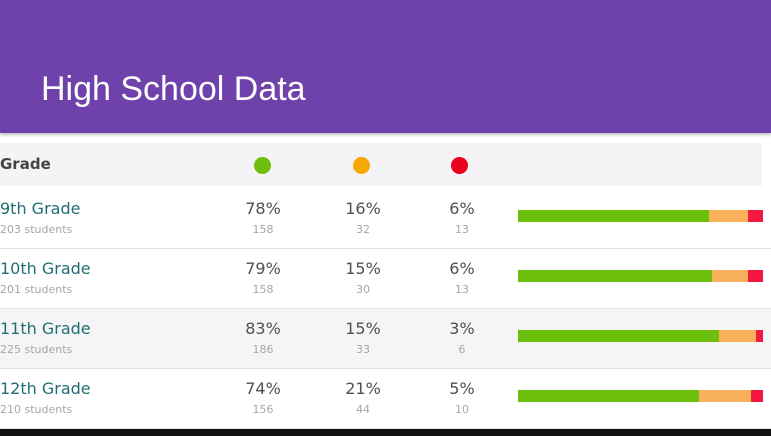 This screenshot has width=771, height=436. I want to click on page-title: High School Data, so click(173, 89).